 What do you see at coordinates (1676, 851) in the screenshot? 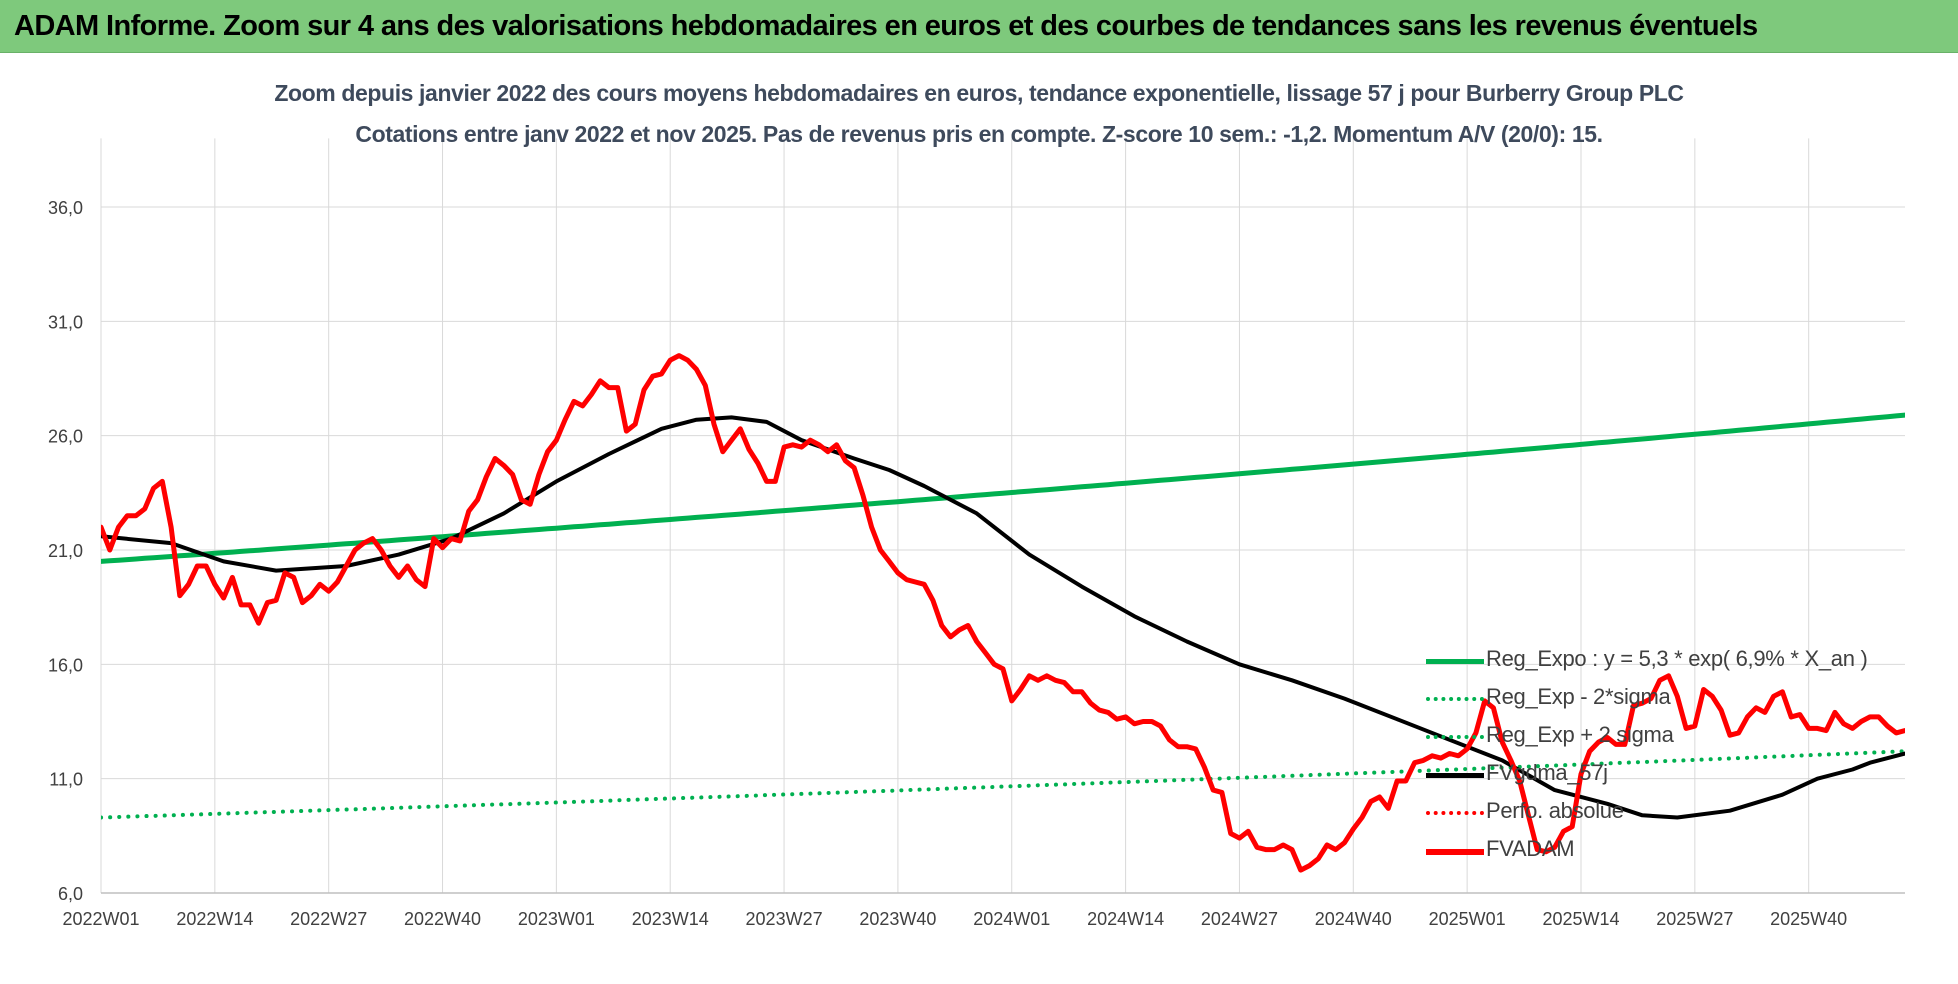
I see `legend-item: FVADAM` at bounding box center [1676, 851].